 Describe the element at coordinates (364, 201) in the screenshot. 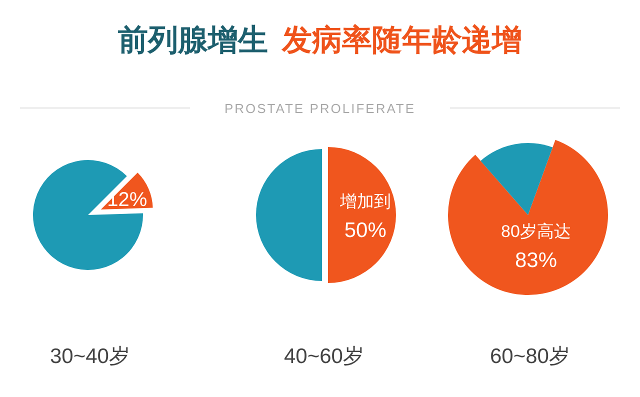

I see `text: 增加到` at that location.